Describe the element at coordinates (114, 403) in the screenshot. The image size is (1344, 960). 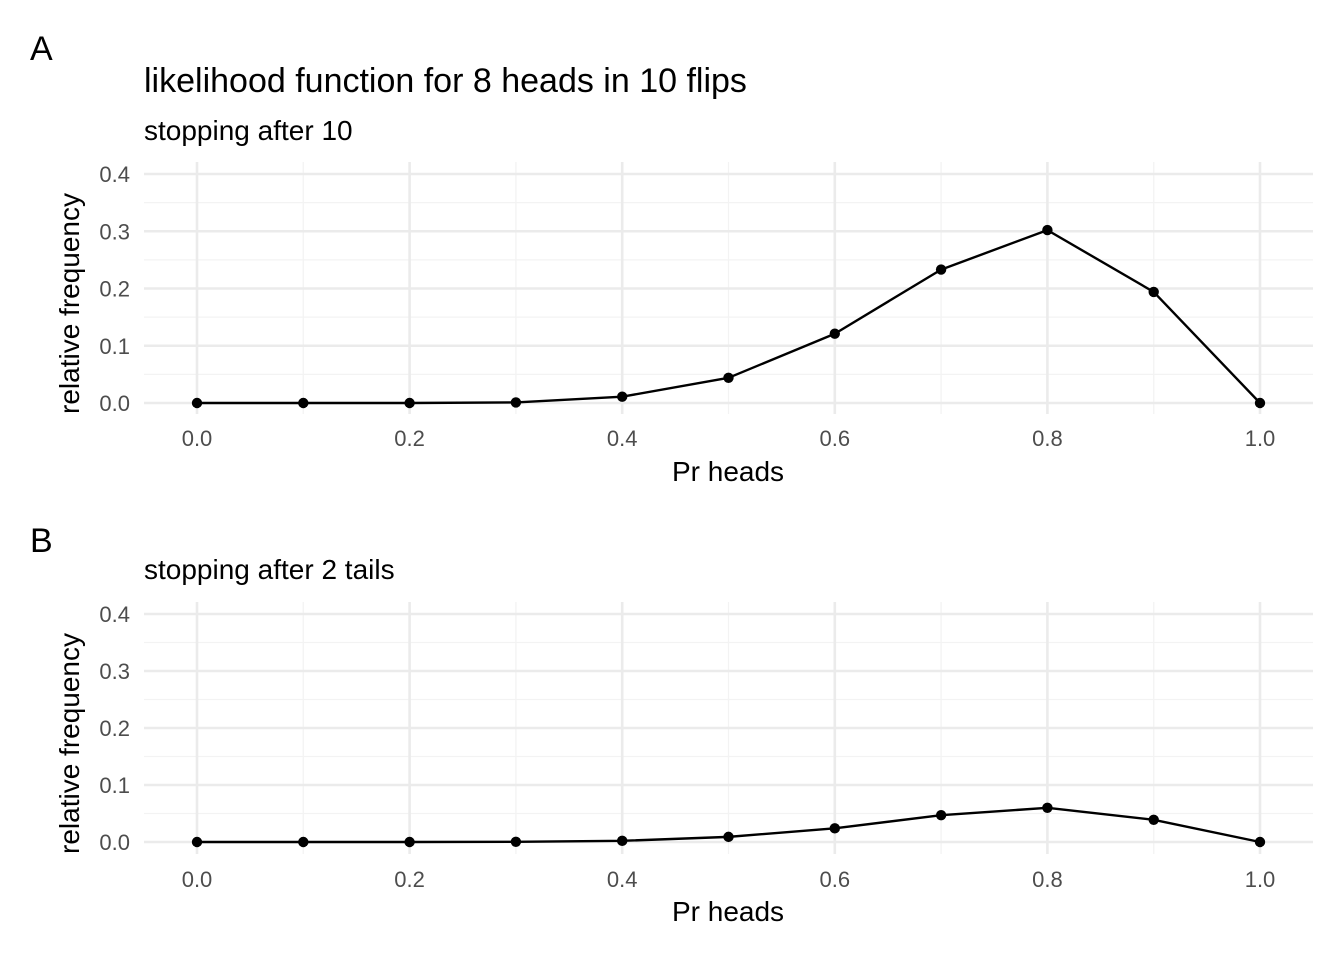
I see `panel-a-y-tick-label: 0.0` at that location.